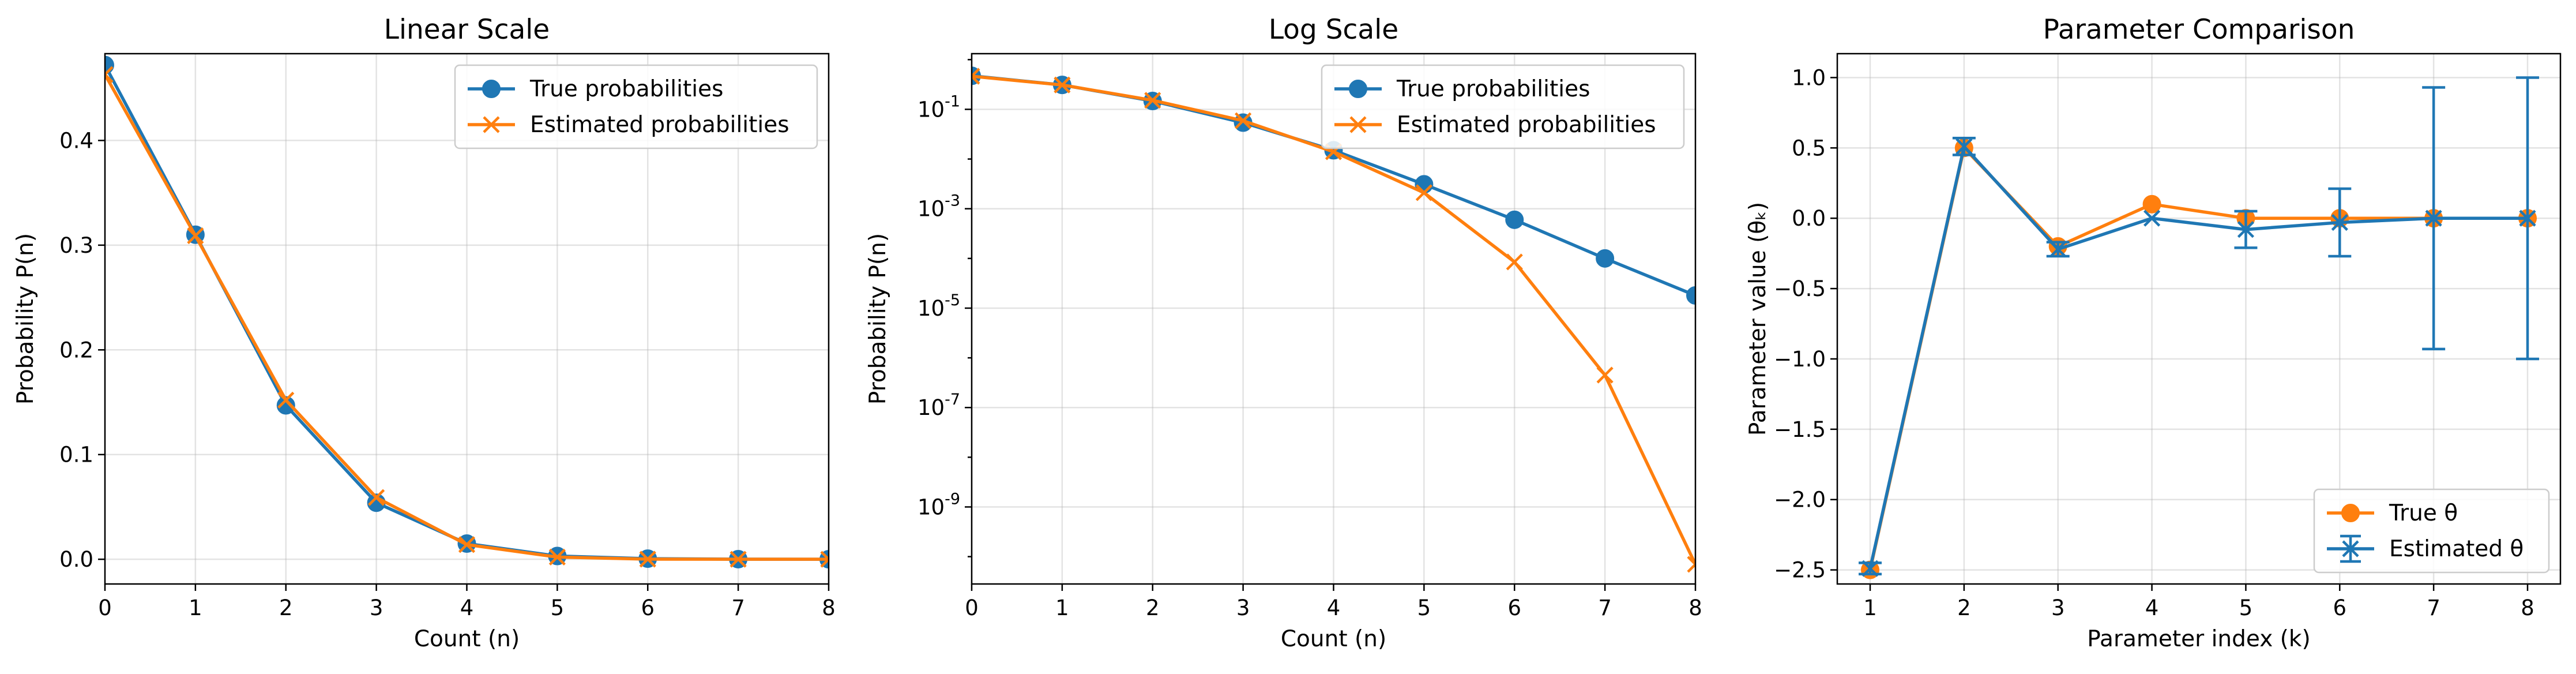  Describe the element at coordinates (952, 101) in the screenshot. I see `y-tick-exponent: -1` at that location.